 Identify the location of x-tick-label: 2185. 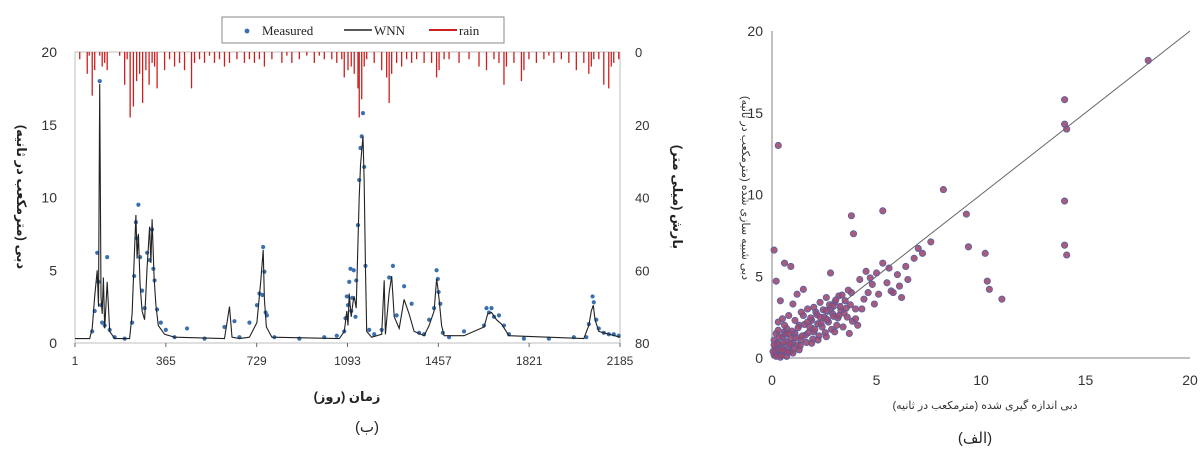
(620, 361).